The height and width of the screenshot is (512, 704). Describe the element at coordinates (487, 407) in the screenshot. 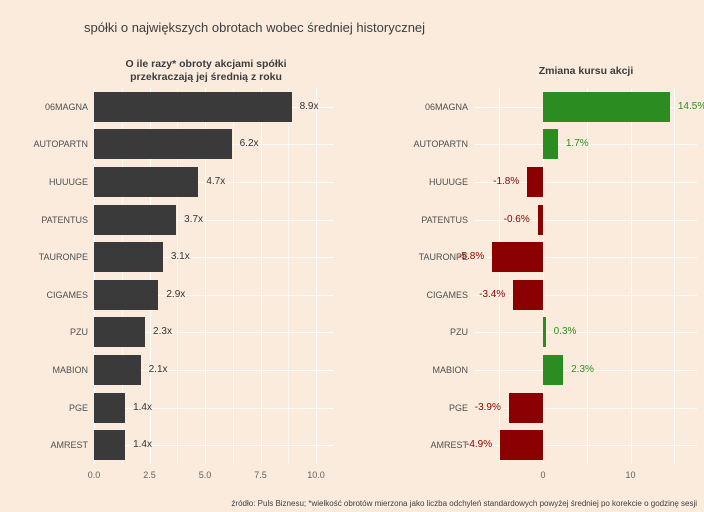

I see `price-change-value-label: -3.9%` at that location.